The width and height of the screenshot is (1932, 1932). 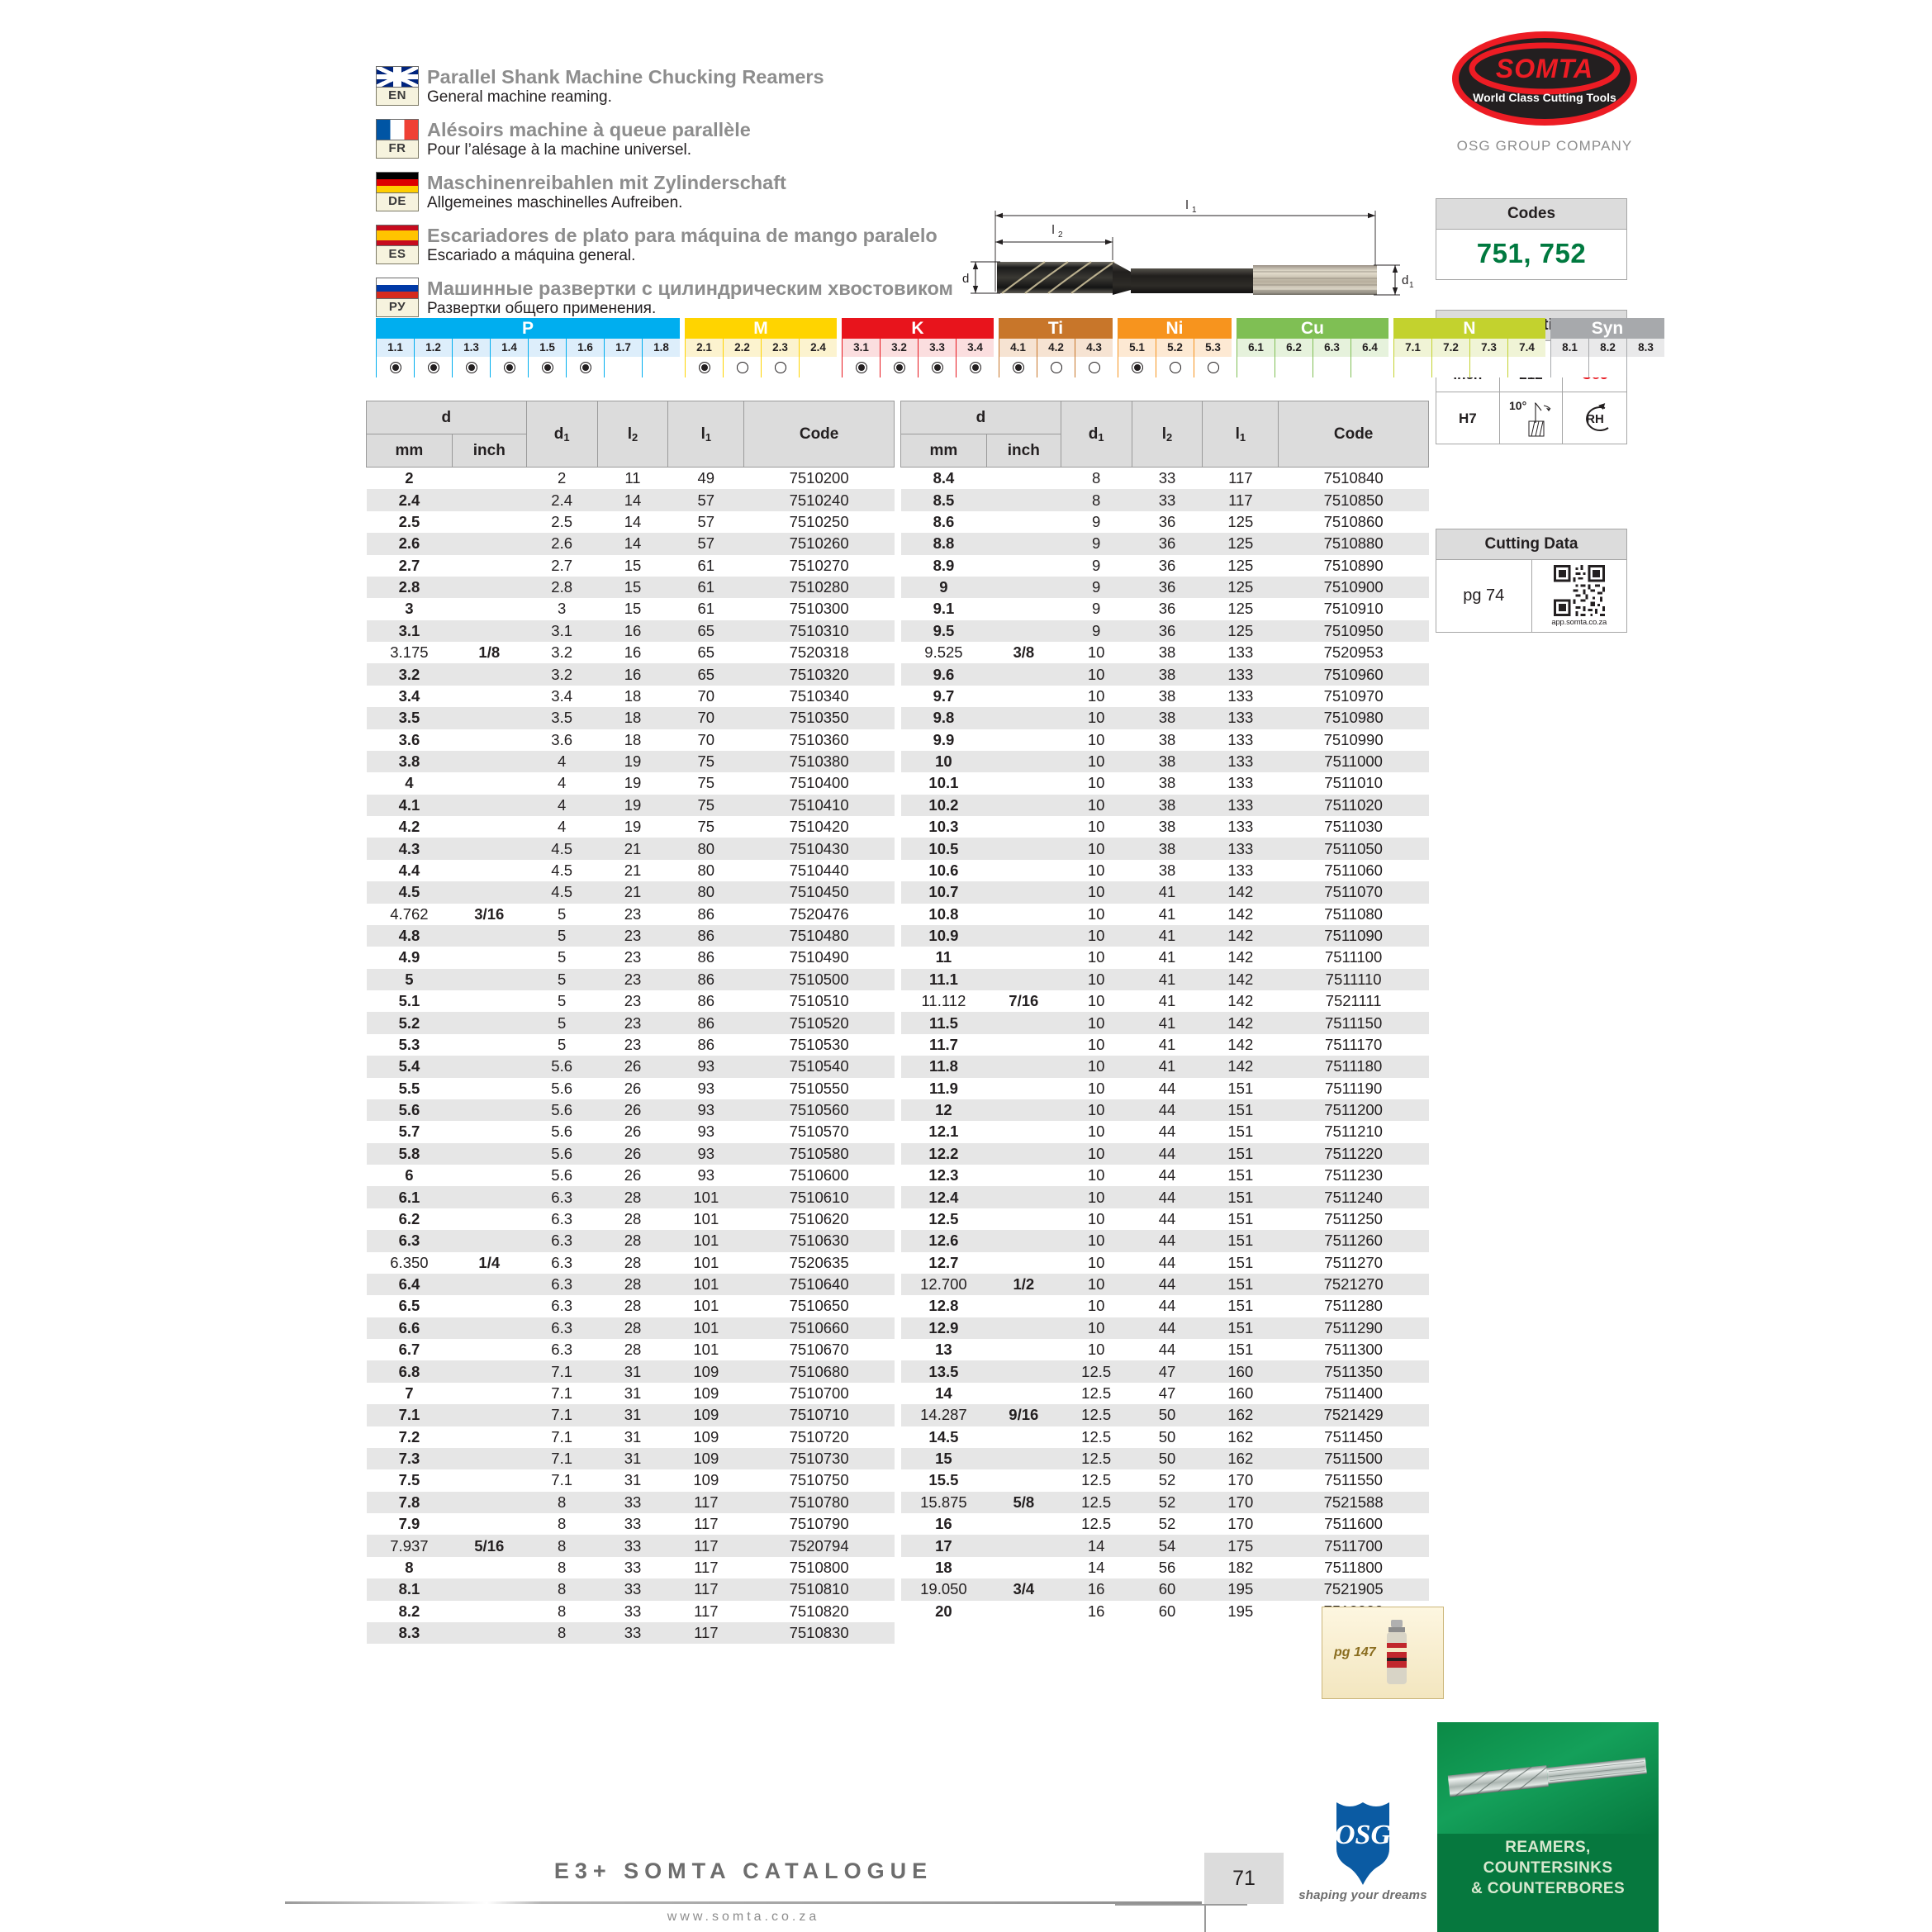 What do you see at coordinates (944, 631) in the screenshot?
I see `cell-diameter-mm: 9.5` at bounding box center [944, 631].